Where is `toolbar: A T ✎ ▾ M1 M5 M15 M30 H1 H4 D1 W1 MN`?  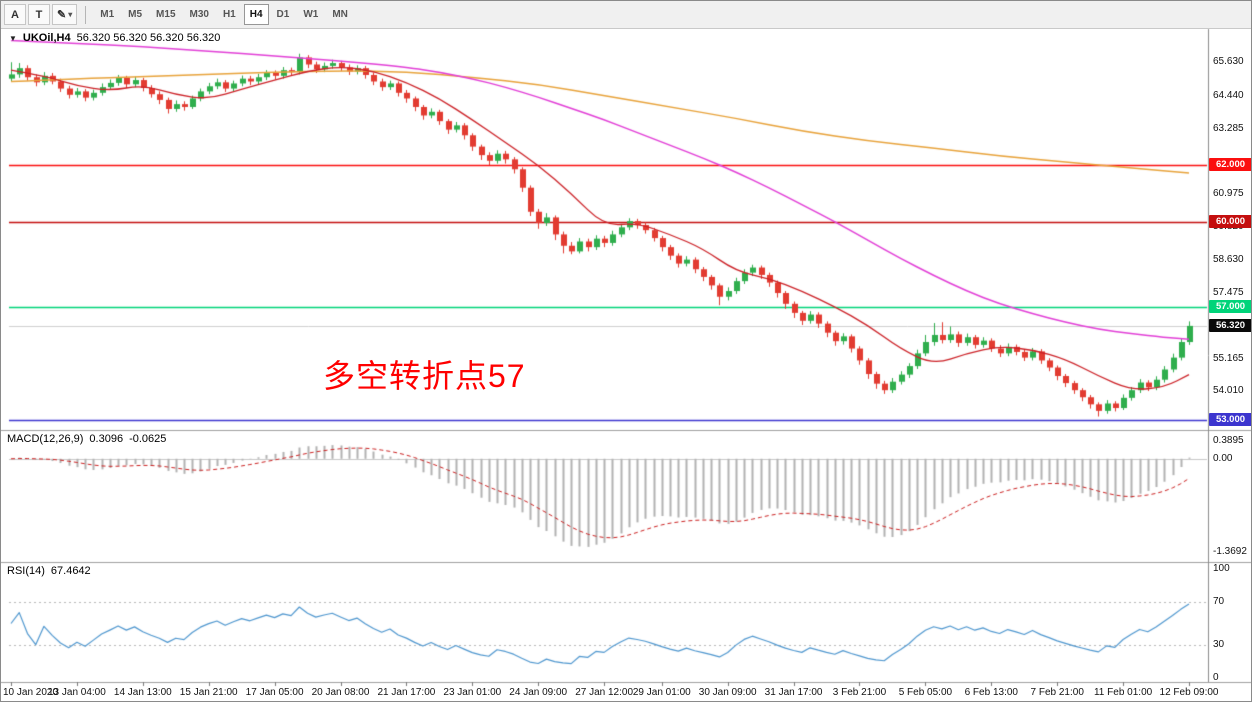 toolbar: A T ✎ ▾ M1 M5 M15 M30 H1 H4 D1 W1 MN is located at coordinates (626, 15).